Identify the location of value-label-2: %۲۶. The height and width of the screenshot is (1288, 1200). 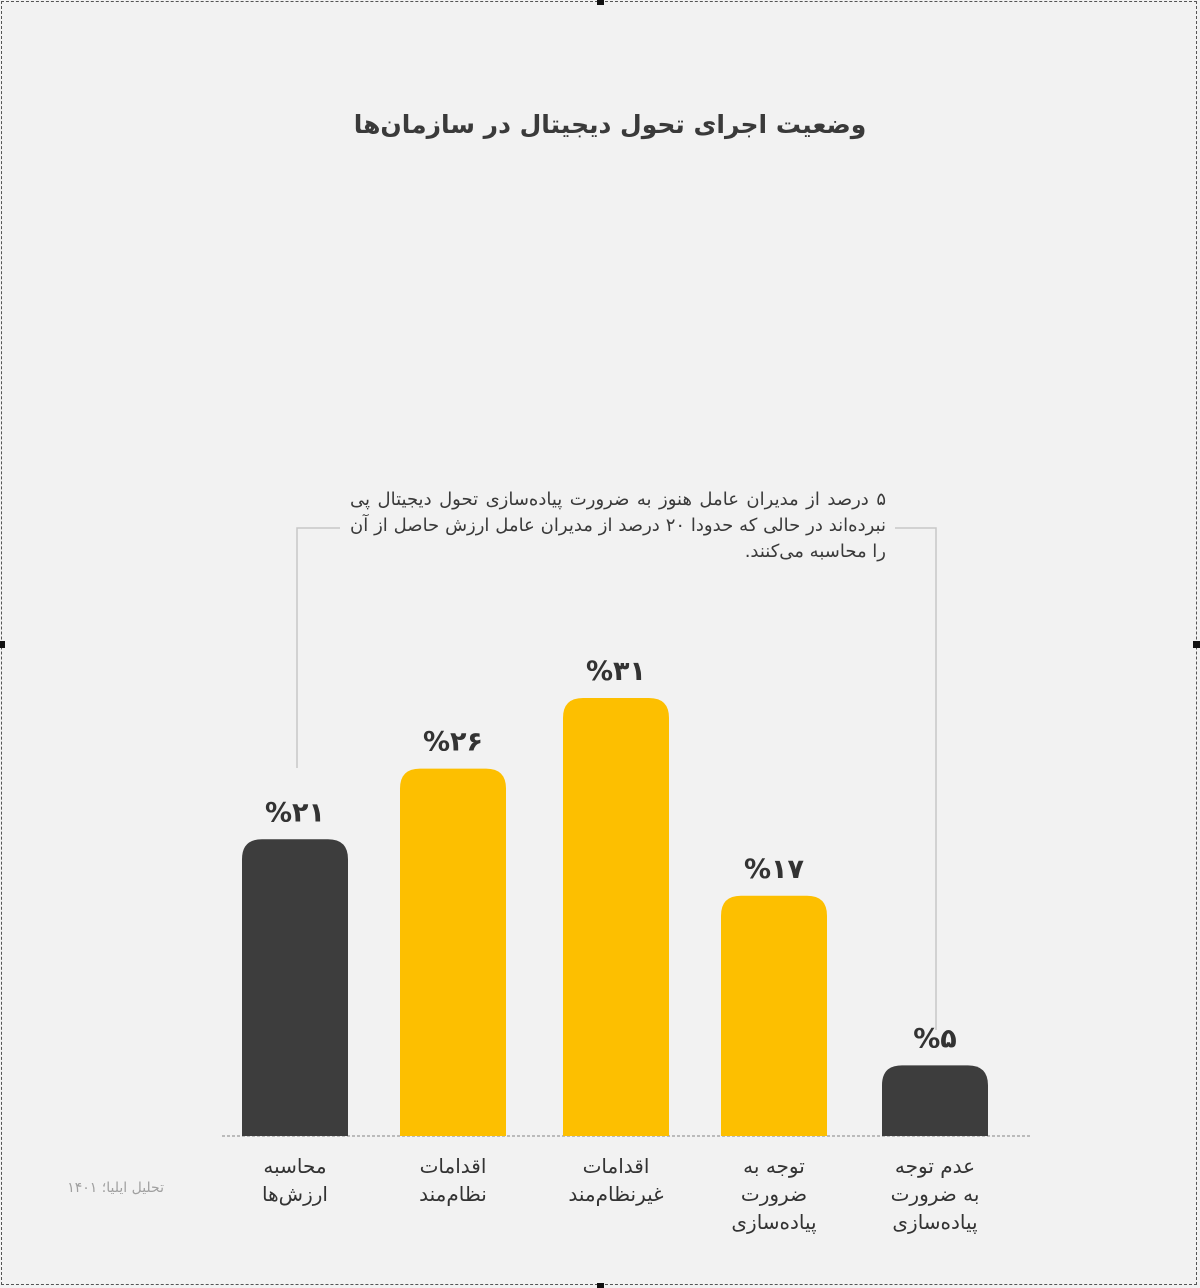
(453, 742).